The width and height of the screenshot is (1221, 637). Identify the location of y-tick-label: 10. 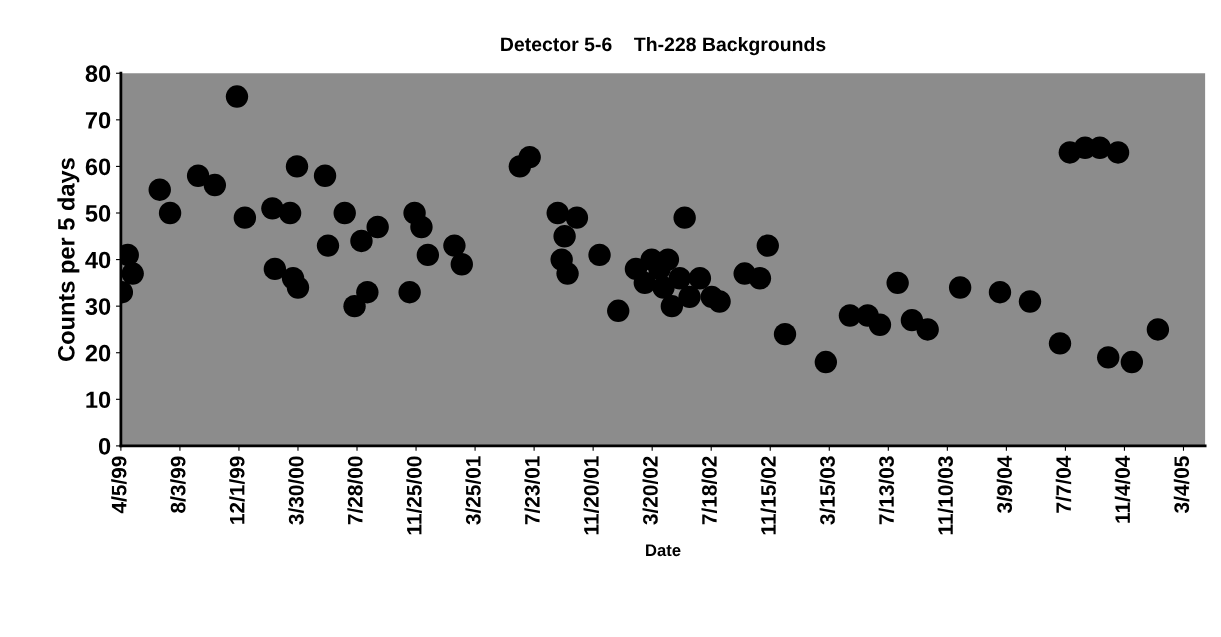
(98, 400).